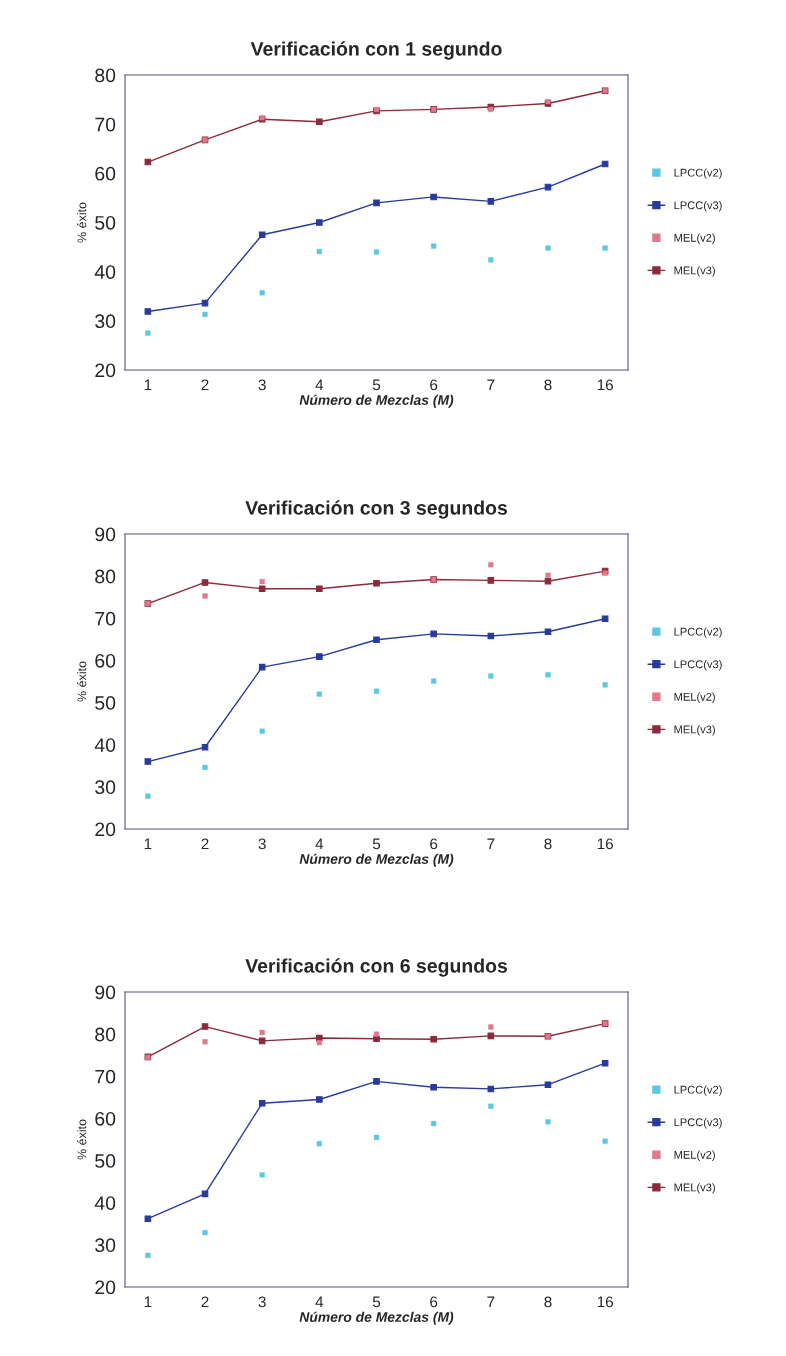  What do you see at coordinates (376, 967) in the screenshot?
I see `chart-title: Verificación con 6 segundos` at bounding box center [376, 967].